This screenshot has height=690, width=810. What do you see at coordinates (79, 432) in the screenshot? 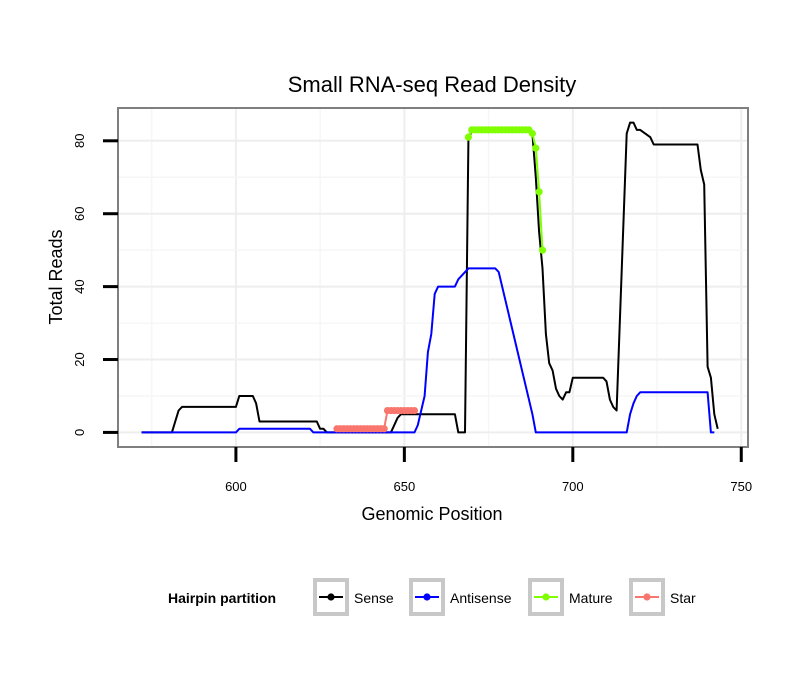
I see `y-tick-label: 0` at bounding box center [79, 432].